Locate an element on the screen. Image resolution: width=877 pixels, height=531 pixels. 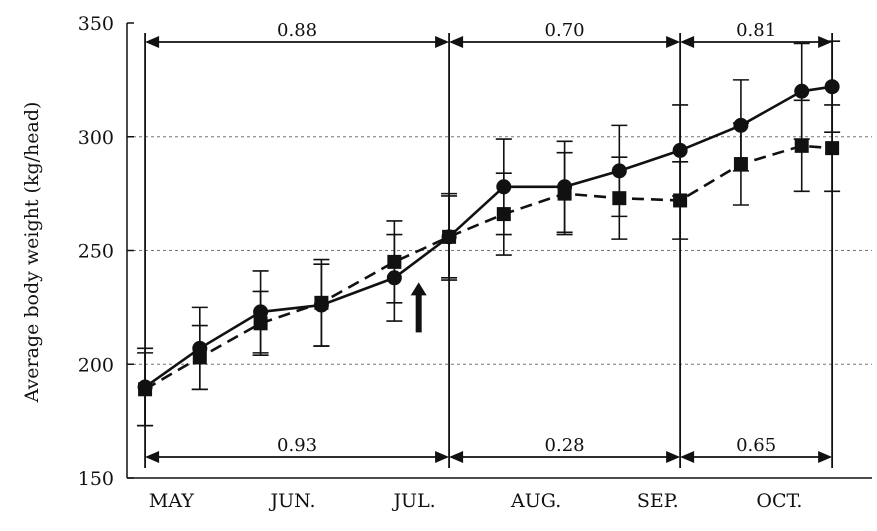
x-tick-label: OCT. is located at coordinates (779, 501).